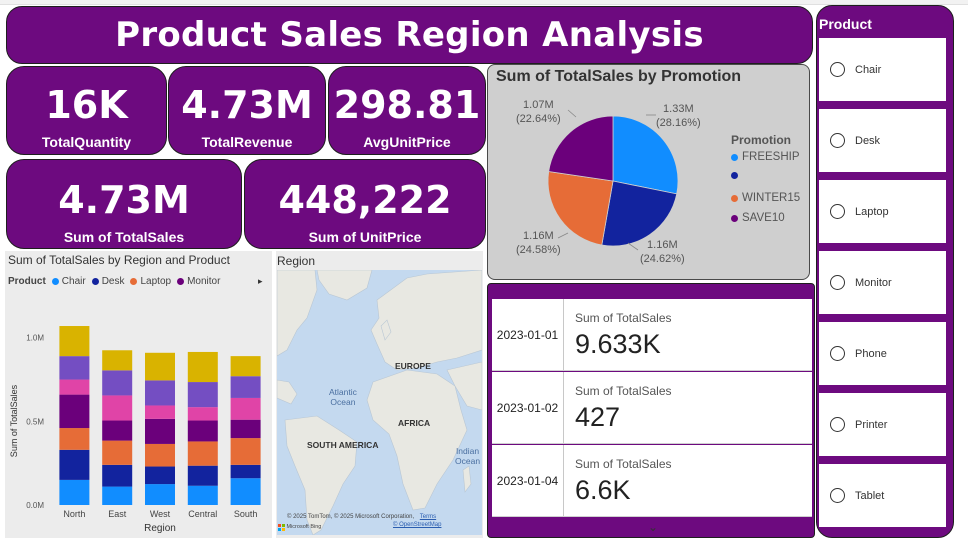 The width and height of the screenshot is (968, 547). Describe the element at coordinates (598, 417) in the screenshot. I see `date-row-value: 427` at that location.